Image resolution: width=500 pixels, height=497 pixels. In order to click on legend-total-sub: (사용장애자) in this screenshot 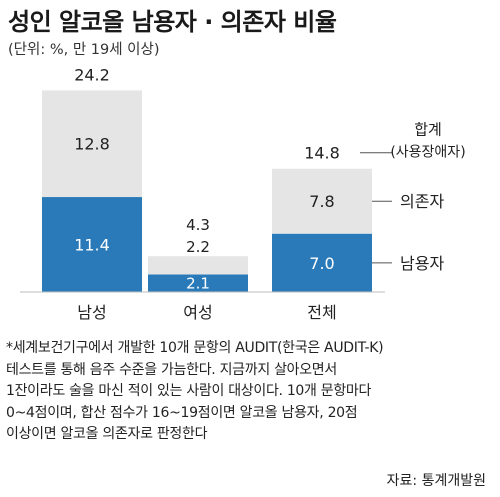, I will do `click(427, 153)`.